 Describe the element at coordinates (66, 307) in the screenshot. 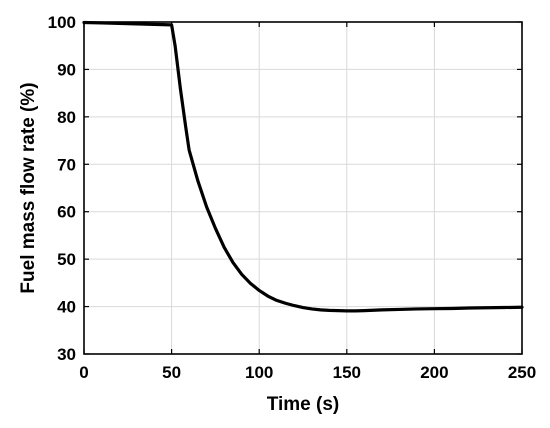

I see `y-tick-label: 40` at that location.